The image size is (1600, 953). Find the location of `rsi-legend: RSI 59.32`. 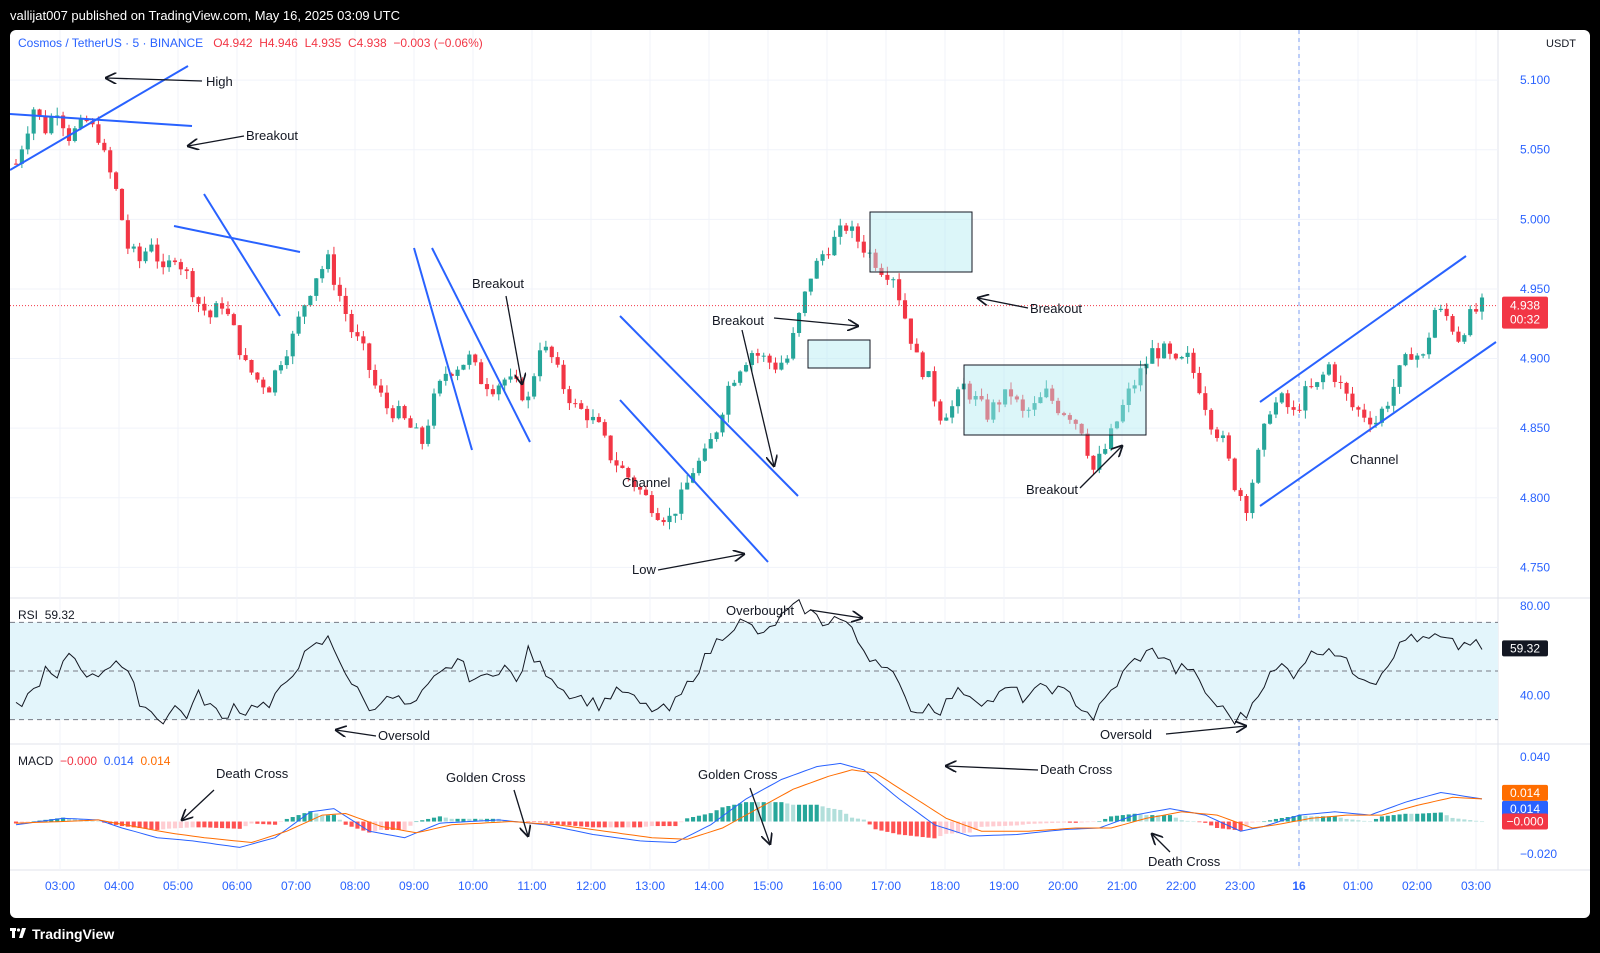

rsi-legend: RSI 59.32 is located at coordinates (46, 615).